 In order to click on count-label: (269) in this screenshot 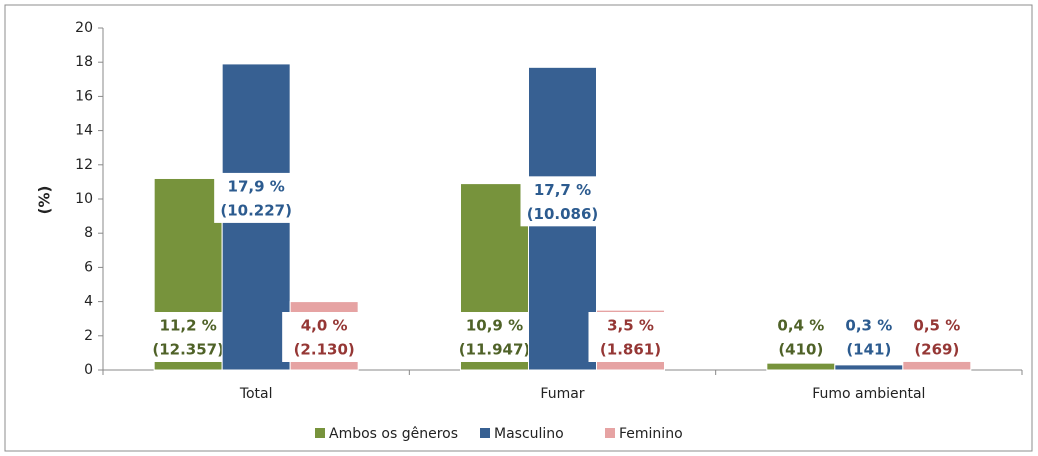, I will do `click(936, 350)`.